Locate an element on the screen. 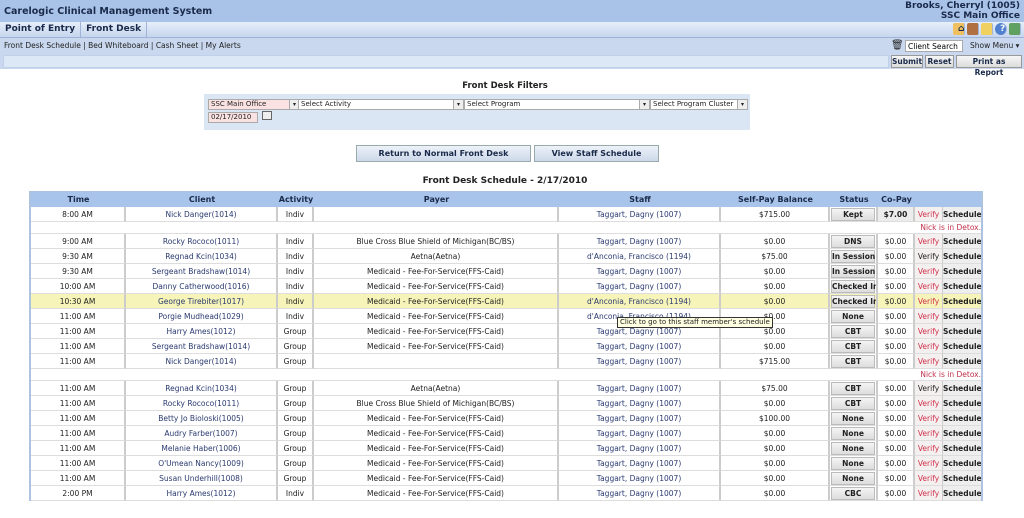 The image size is (1024, 518). col-activity: Activity is located at coordinates (296, 199).